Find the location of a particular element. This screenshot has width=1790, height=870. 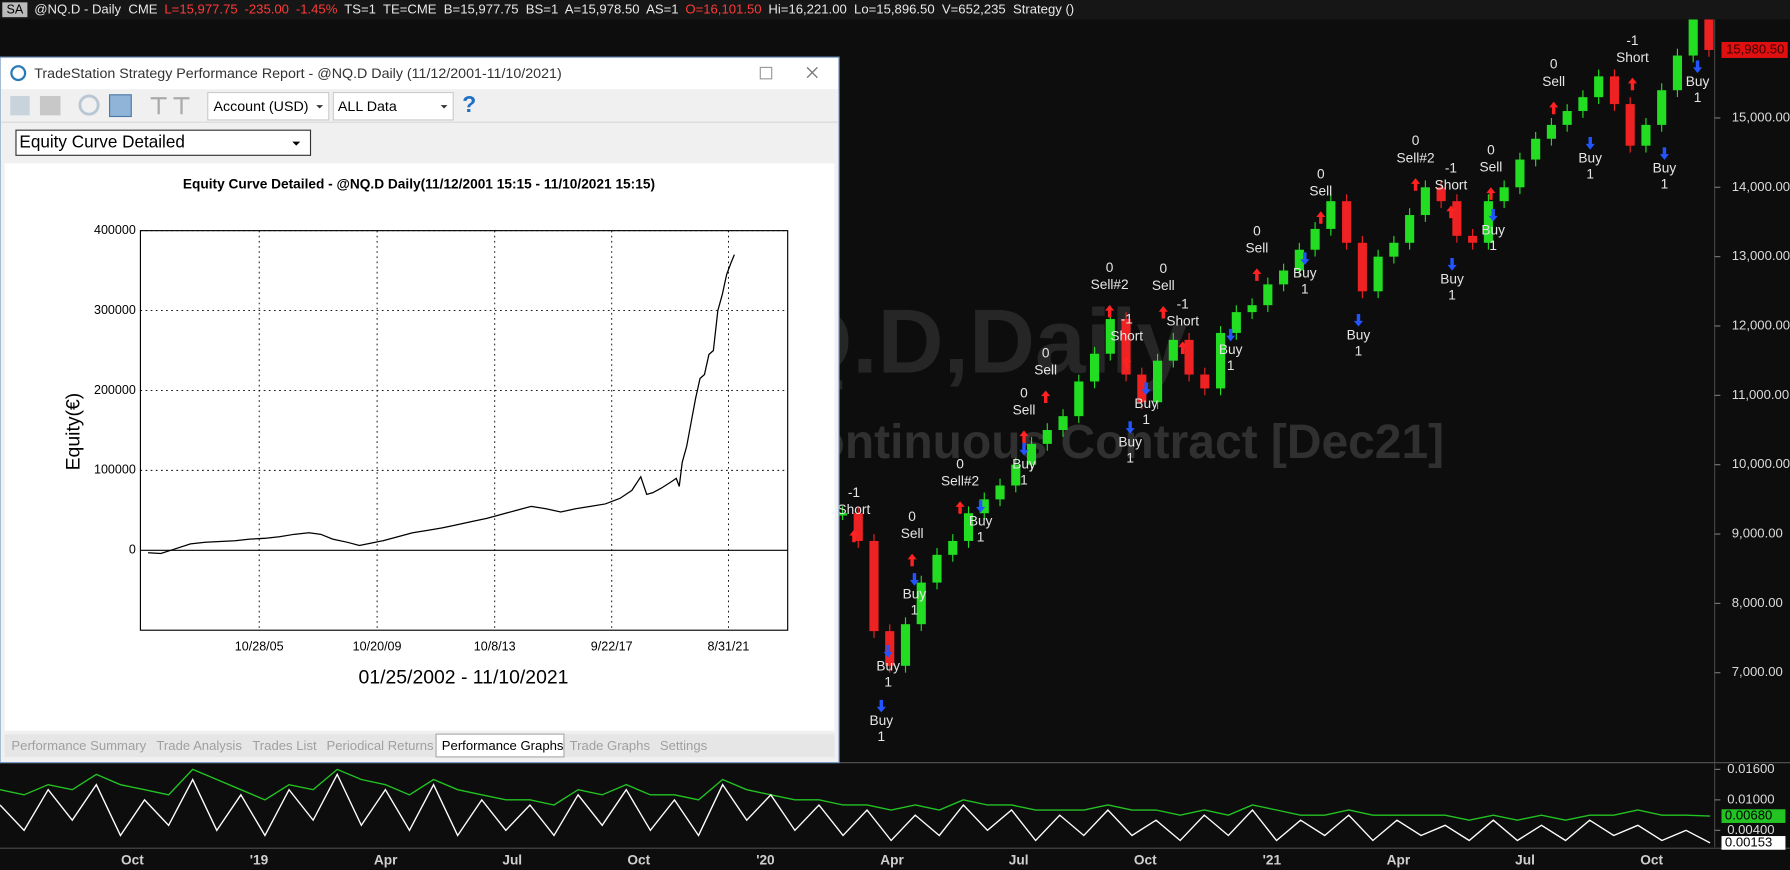

format-icons is located at coordinates (170, 106).